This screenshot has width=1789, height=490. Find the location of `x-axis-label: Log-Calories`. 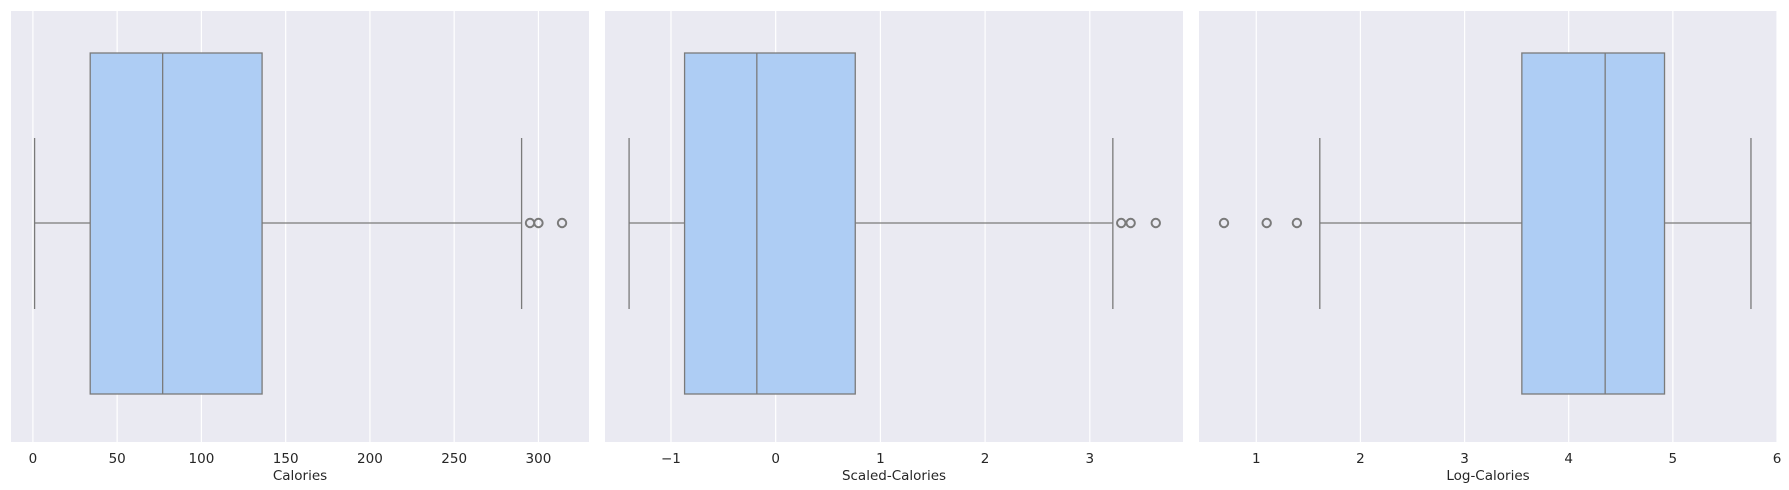

x-axis-label: Log-Calories is located at coordinates (1487, 476).